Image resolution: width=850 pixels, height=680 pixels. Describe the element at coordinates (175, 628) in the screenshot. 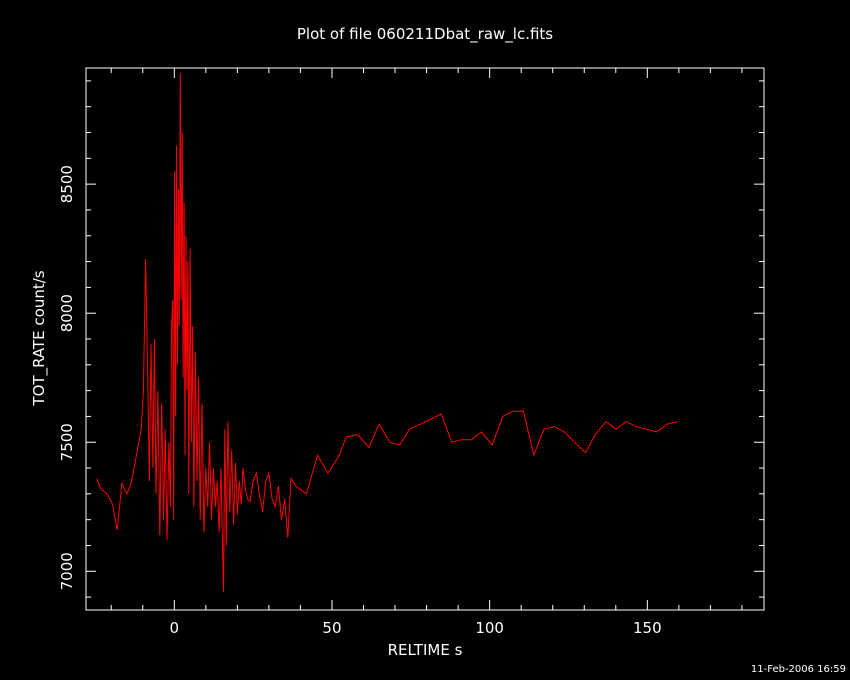

I see `x-tick-label: 0` at that location.